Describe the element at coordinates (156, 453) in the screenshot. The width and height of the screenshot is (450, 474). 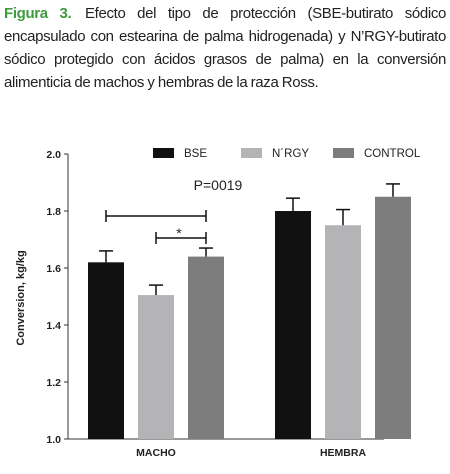
I see `x-tick-label: MACHO` at that location.